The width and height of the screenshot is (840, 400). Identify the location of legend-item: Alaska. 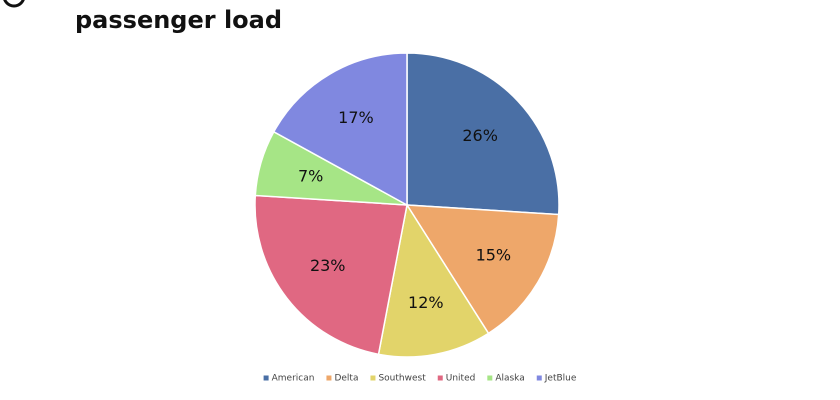
(506, 379).